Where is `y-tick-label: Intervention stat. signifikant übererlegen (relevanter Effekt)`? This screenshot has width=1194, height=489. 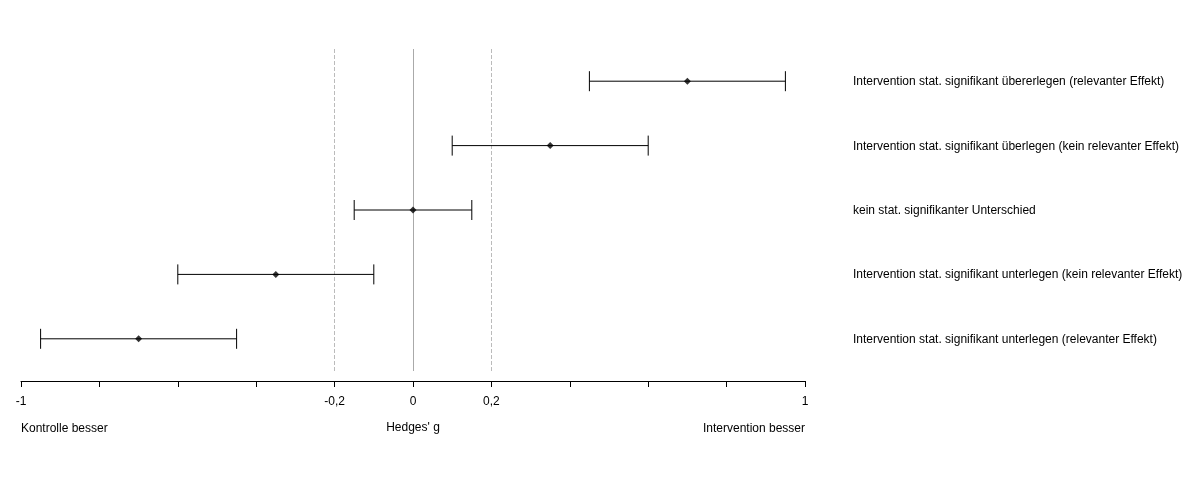 y-tick-label: Intervention stat. signifikant übererlegen (relevanter Effekt) is located at coordinates (1009, 81).